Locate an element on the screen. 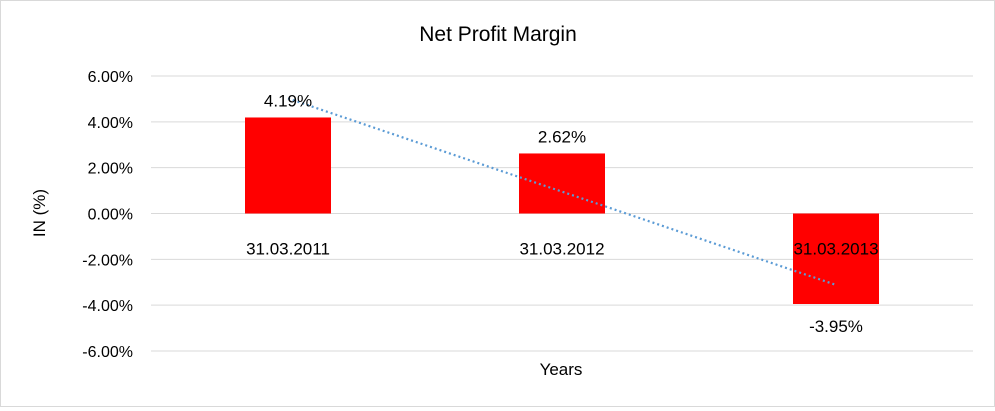  data-label: 4.19% is located at coordinates (288, 100).